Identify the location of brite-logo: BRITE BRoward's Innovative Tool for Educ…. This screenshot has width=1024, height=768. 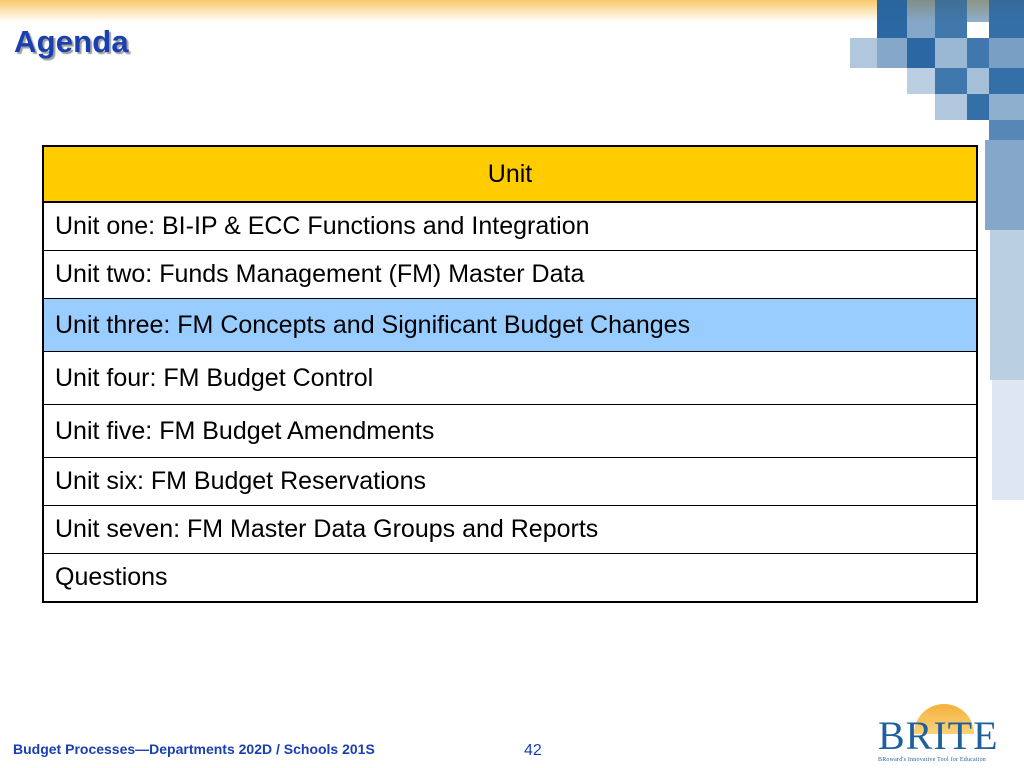
(946, 735).